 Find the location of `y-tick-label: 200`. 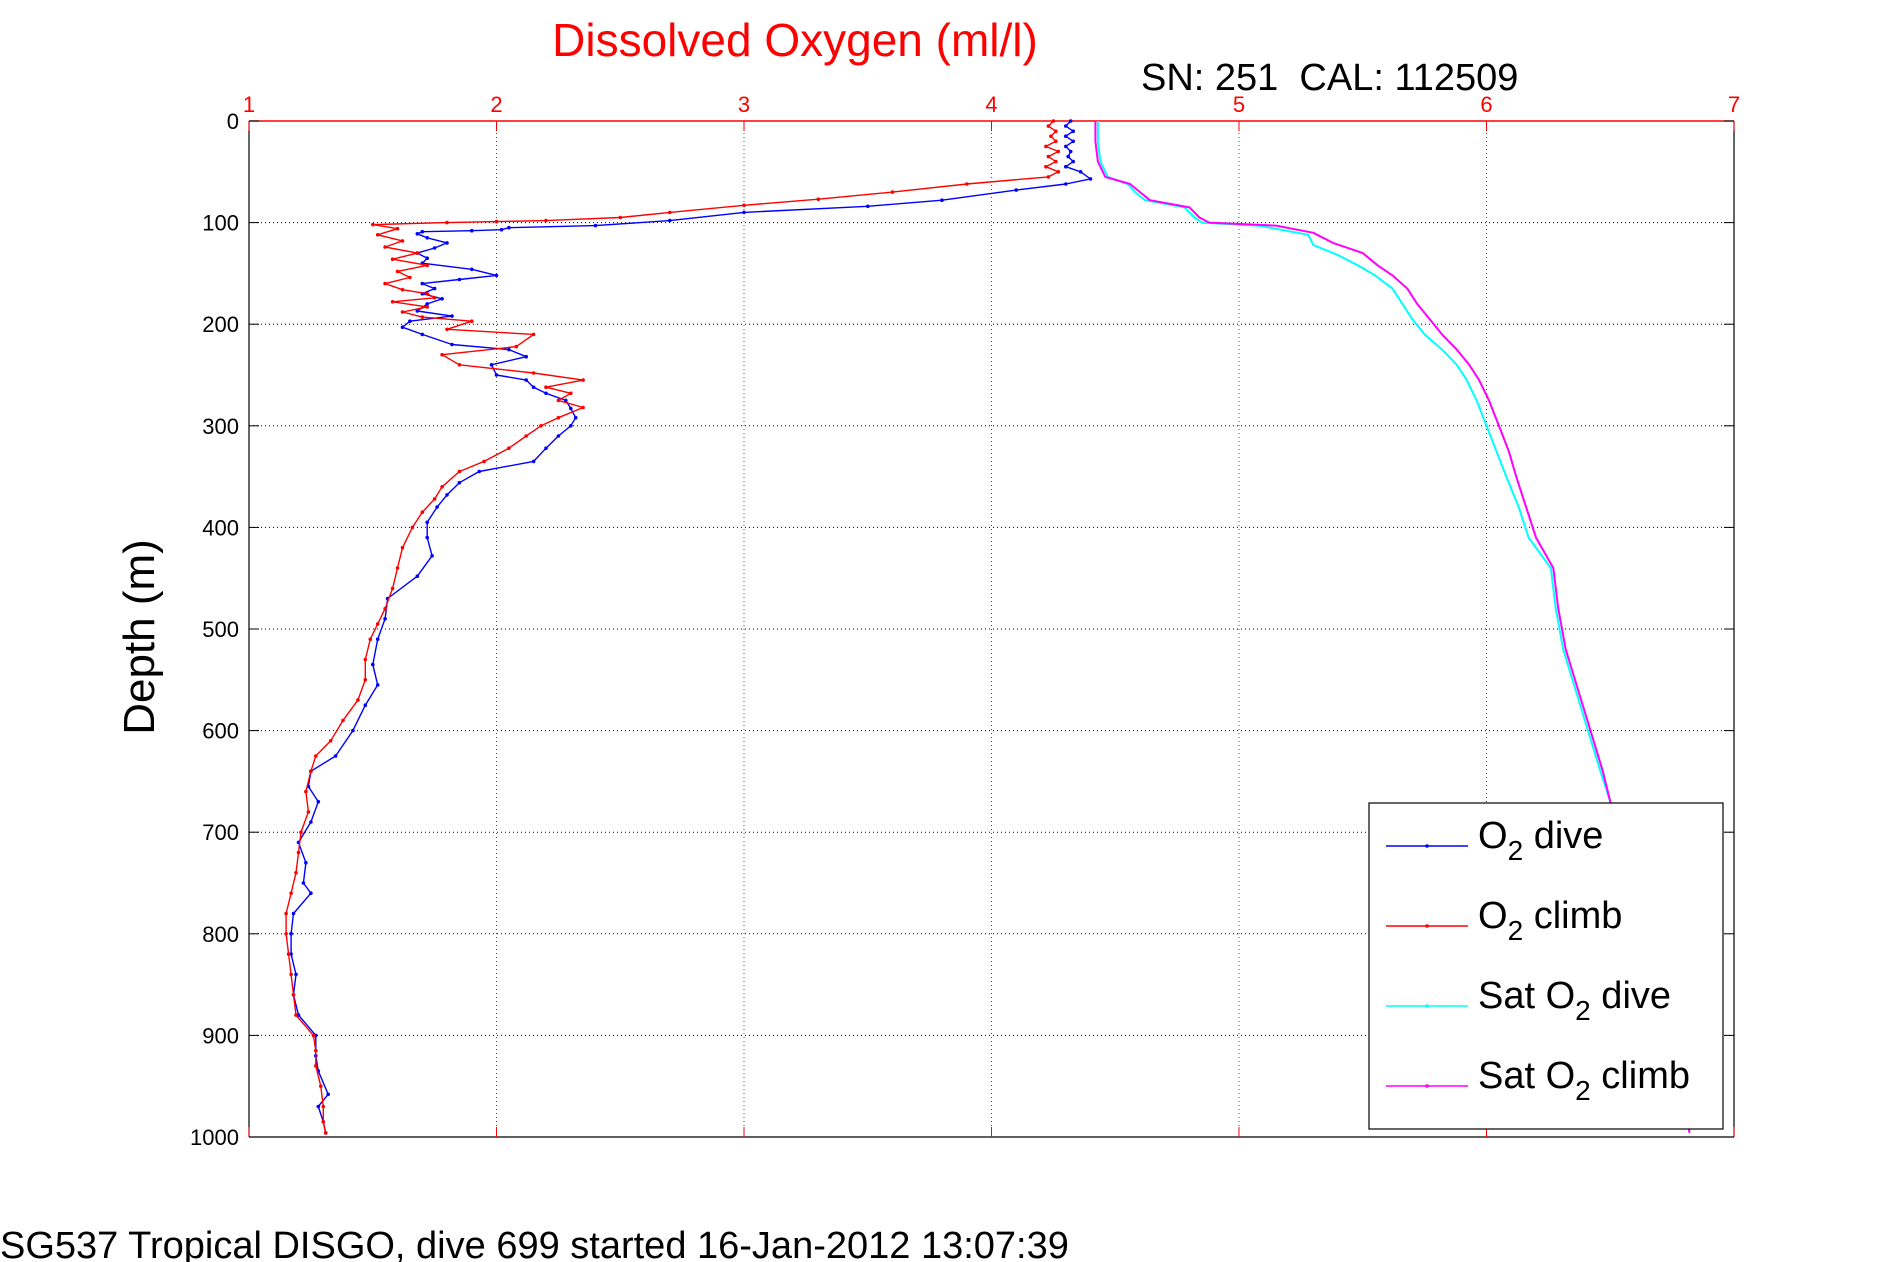

y-tick-label: 200 is located at coordinates (220, 324).